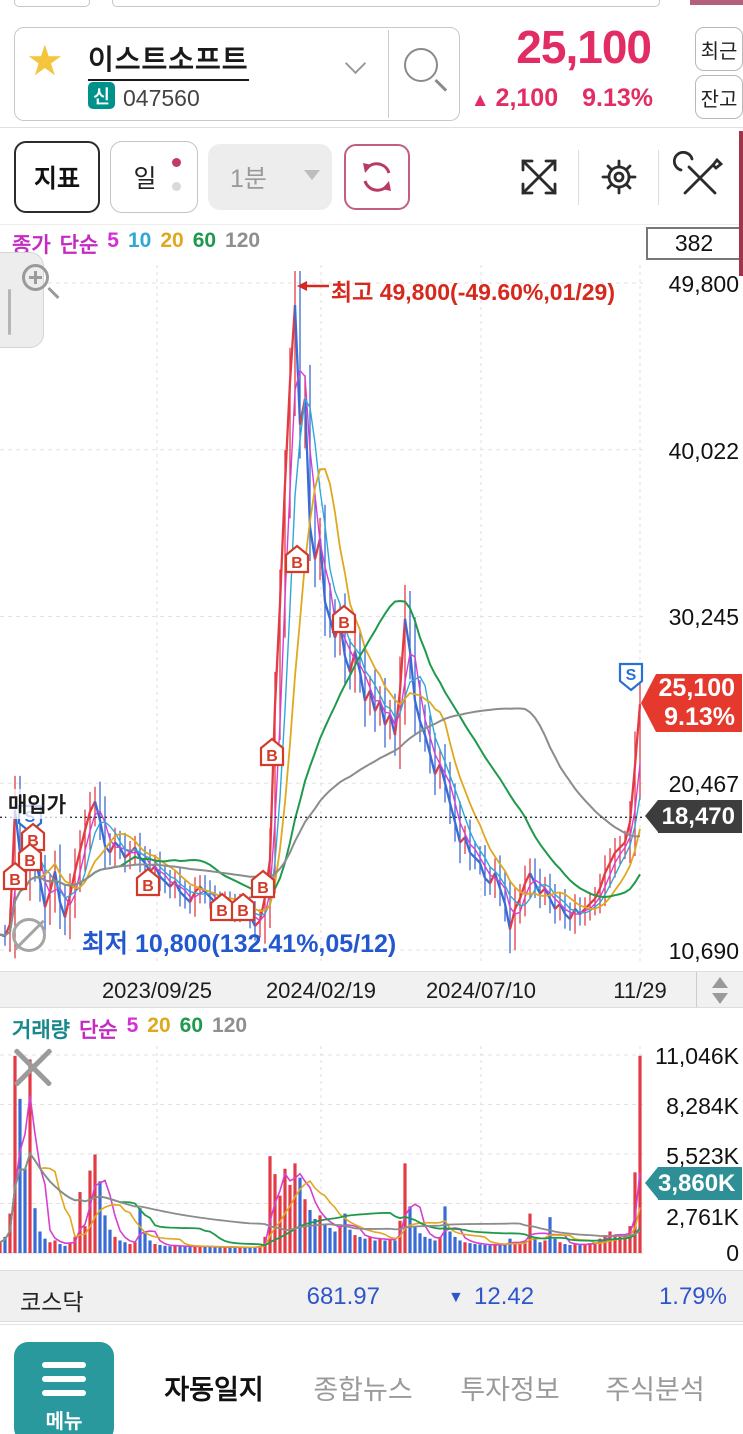 Image resolution: width=743 pixels, height=1434 pixels. Describe the element at coordinates (64, 1388) in the screenshot. I see `menu-button: 메뉴` at that location.